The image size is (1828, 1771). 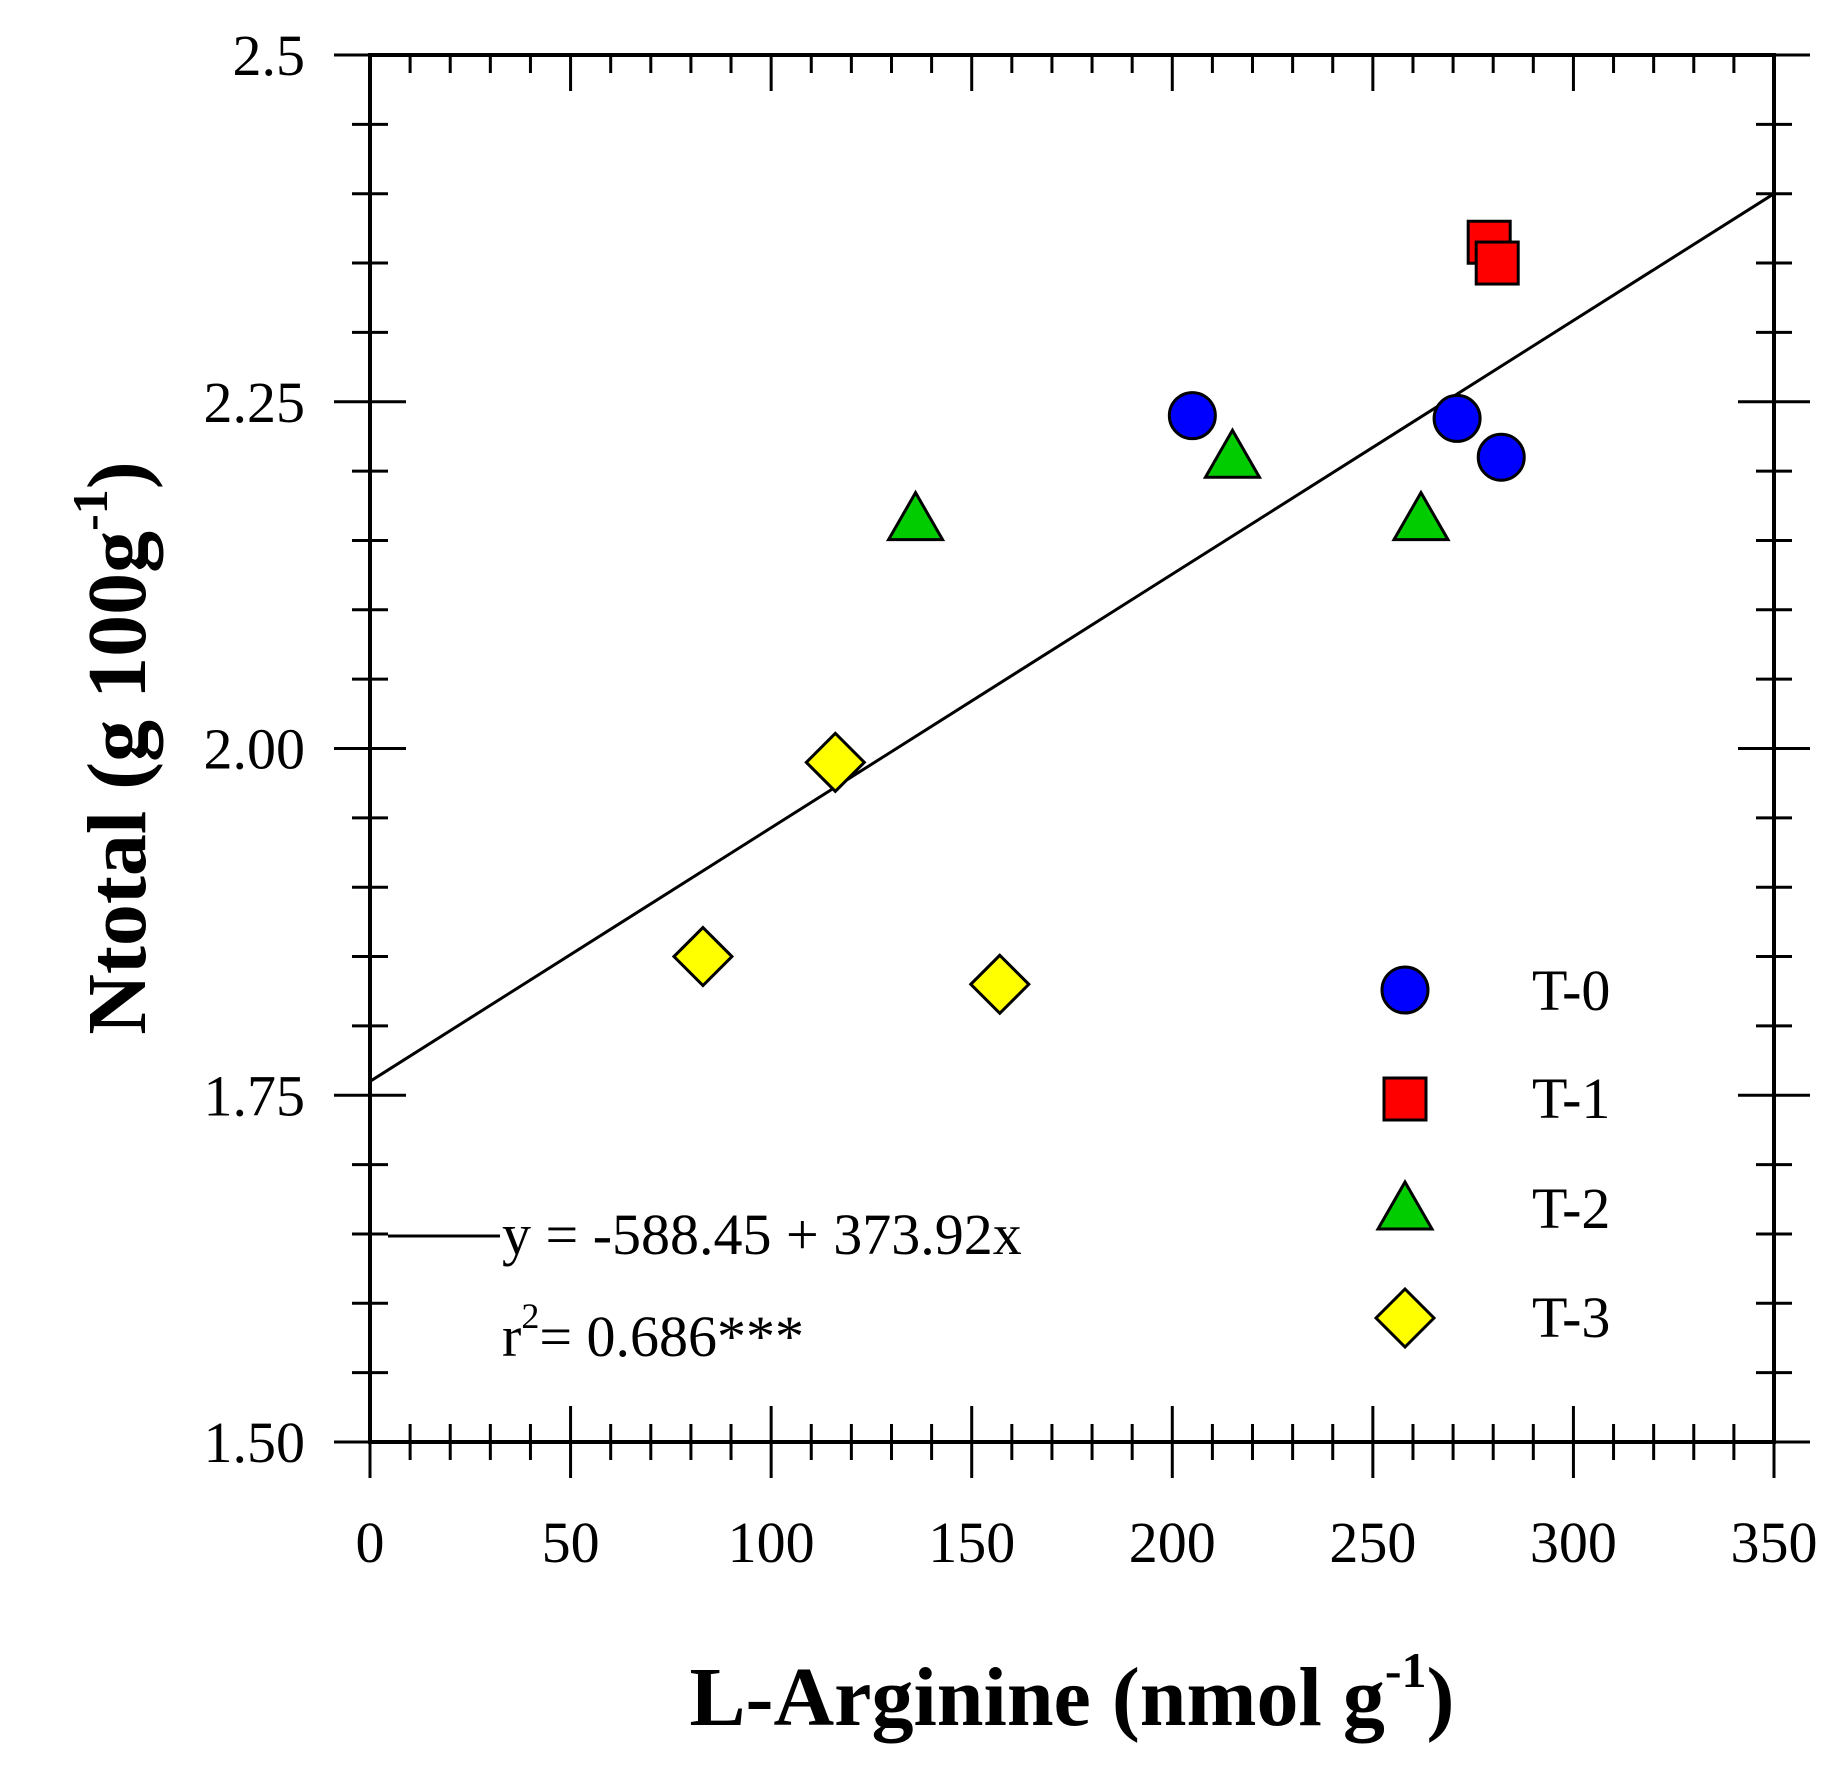 What do you see at coordinates (762, 1234) in the screenshot?
I see `equation-text: y = -588.45 + 373.92x` at bounding box center [762, 1234].